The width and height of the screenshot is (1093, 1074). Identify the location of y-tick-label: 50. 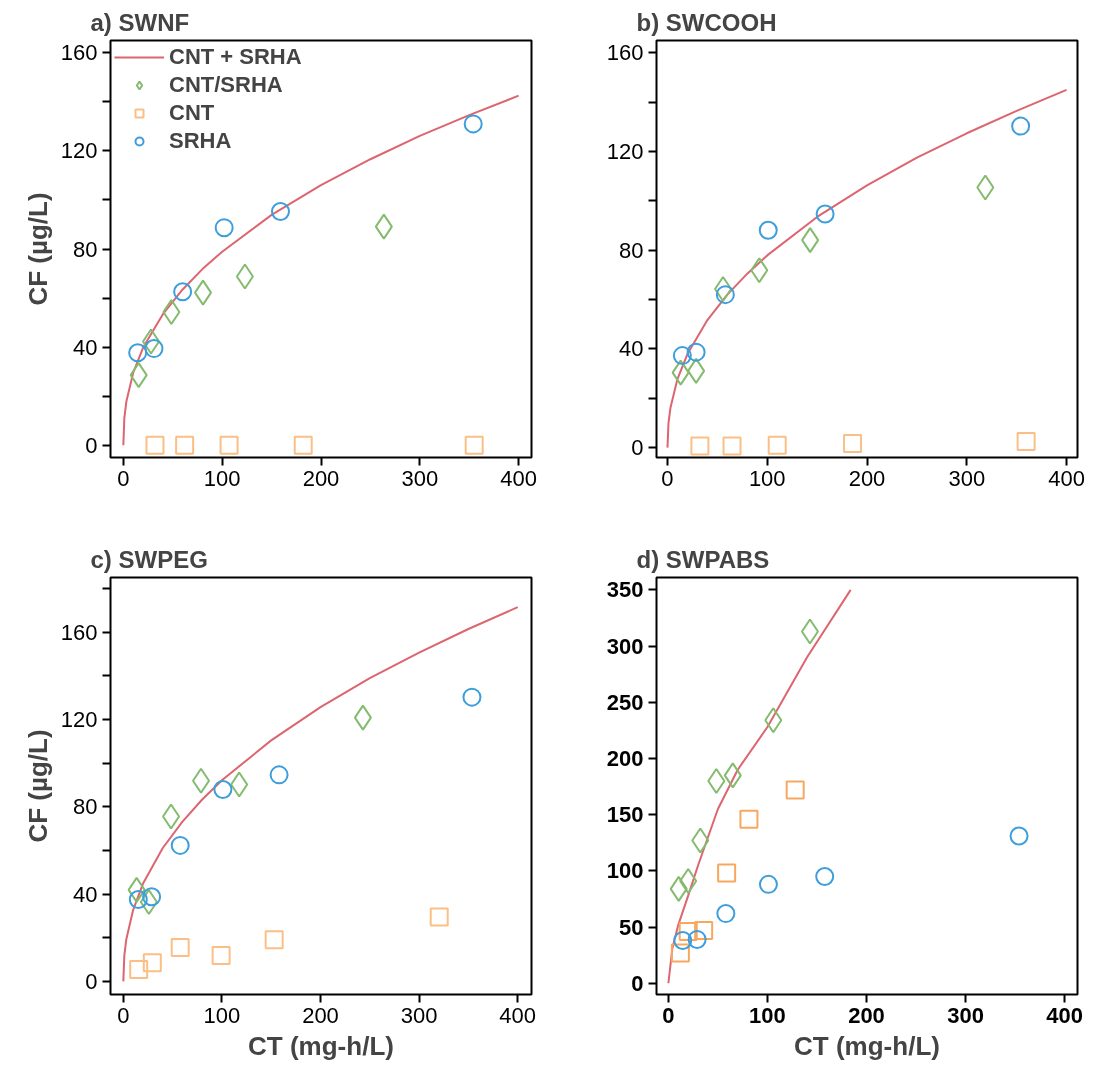
(631, 927).